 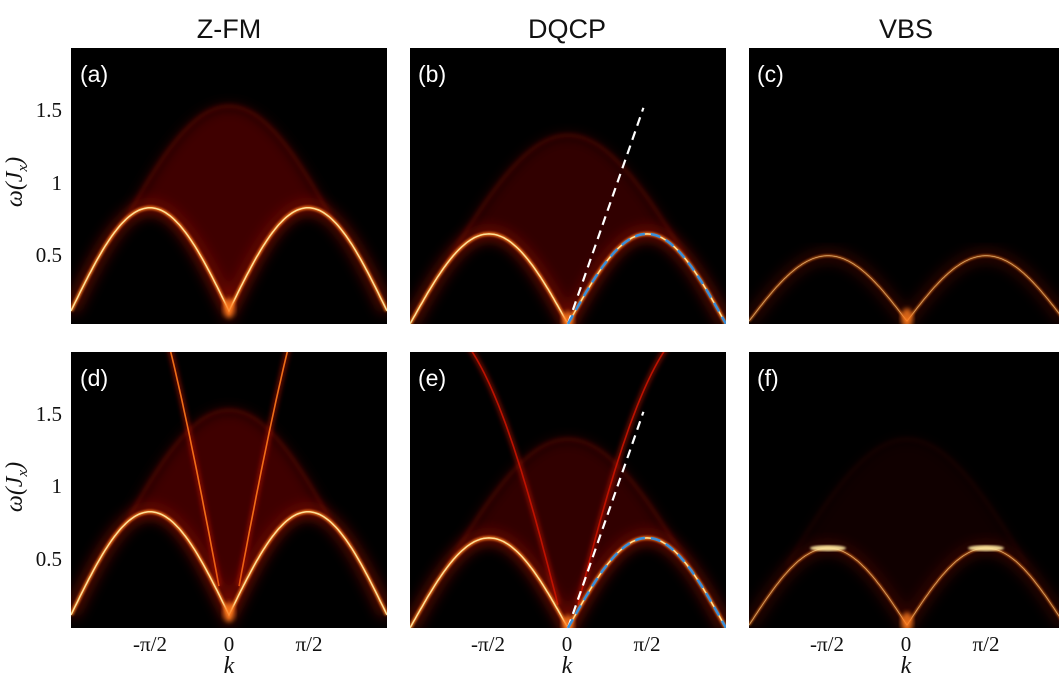 I want to click on column-title-zfm: Z-FM, so click(x=229, y=29).